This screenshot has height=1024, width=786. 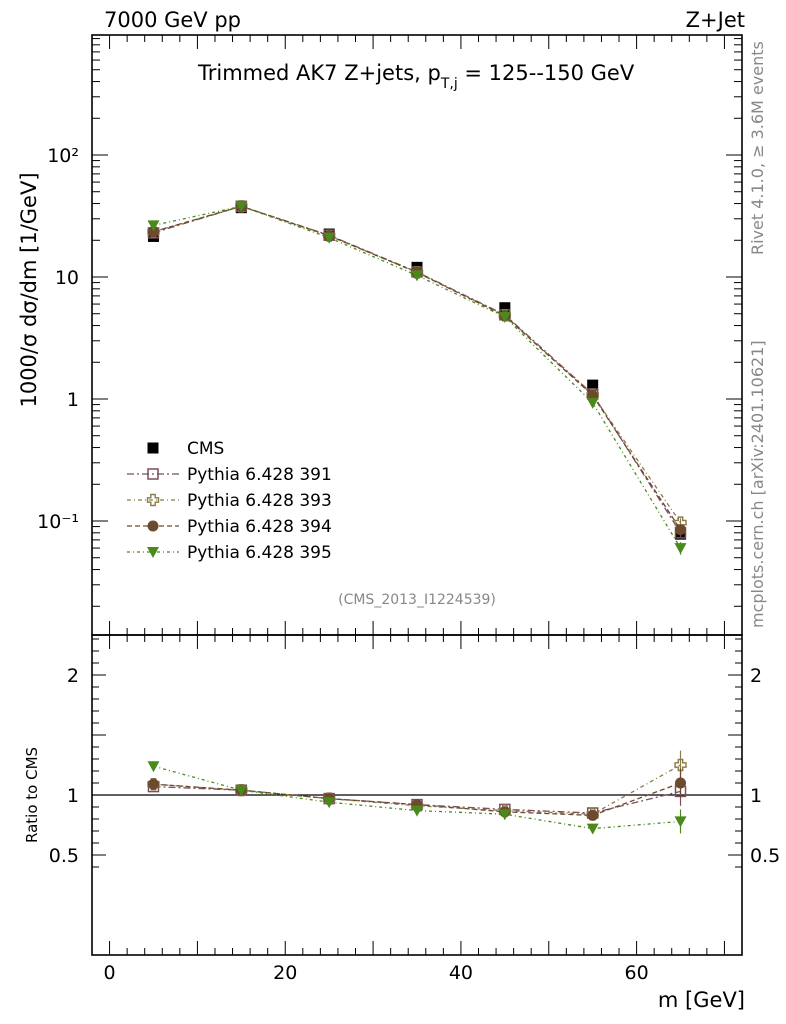 I want to click on main-y-tick-label: 1, so click(x=73, y=400).